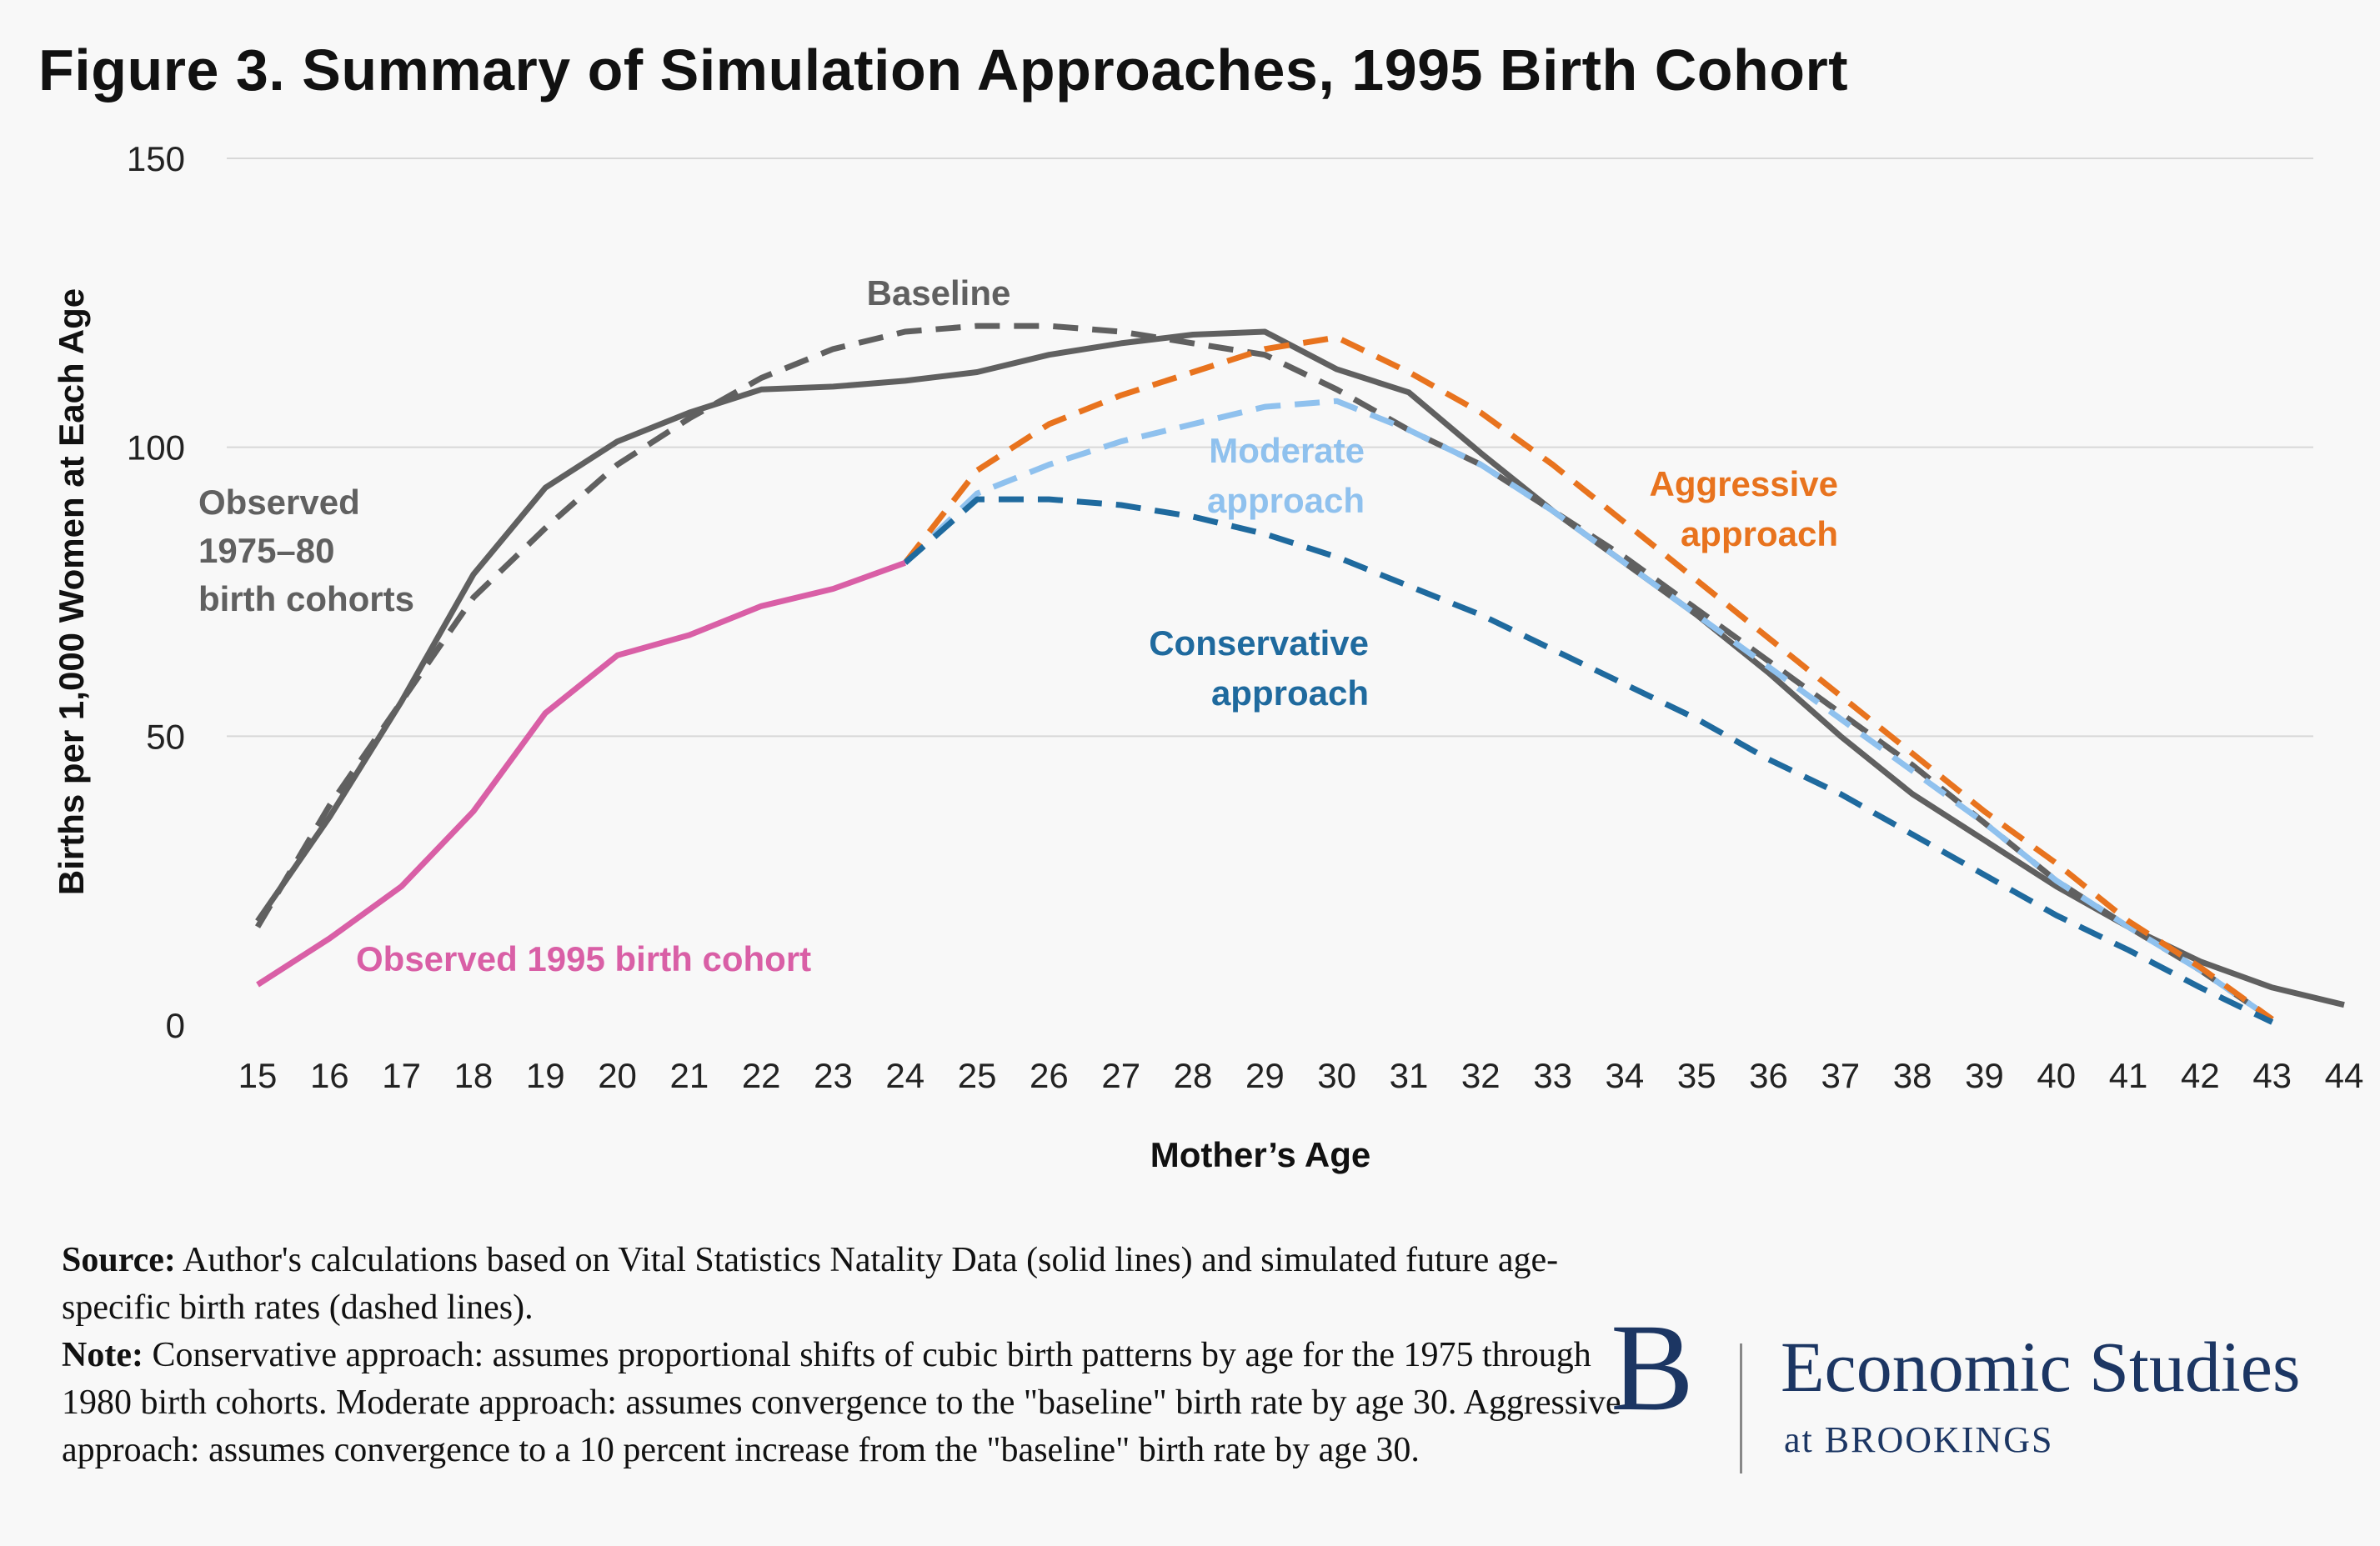  Describe the element at coordinates (1625, 1075) in the screenshot. I see `x-tick-34: 34` at that location.